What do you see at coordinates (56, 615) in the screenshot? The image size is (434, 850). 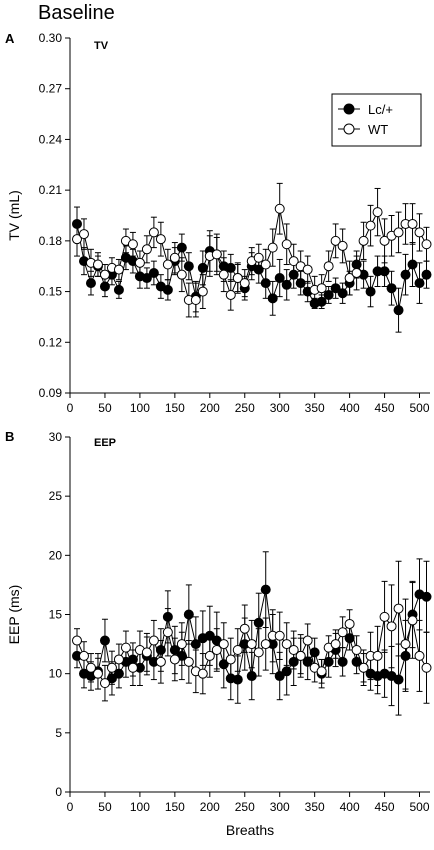 I see `y-tick-label: 15` at bounding box center [56, 615].